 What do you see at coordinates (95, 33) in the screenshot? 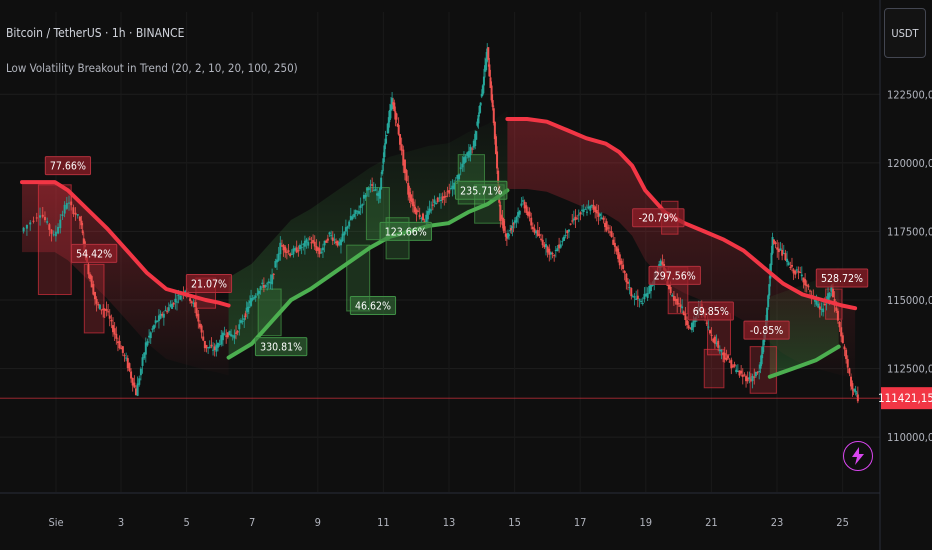
I see `symbol-title: Bitcoin / TetherUS · 1h · BINANCE` at bounding box center [95, 33].